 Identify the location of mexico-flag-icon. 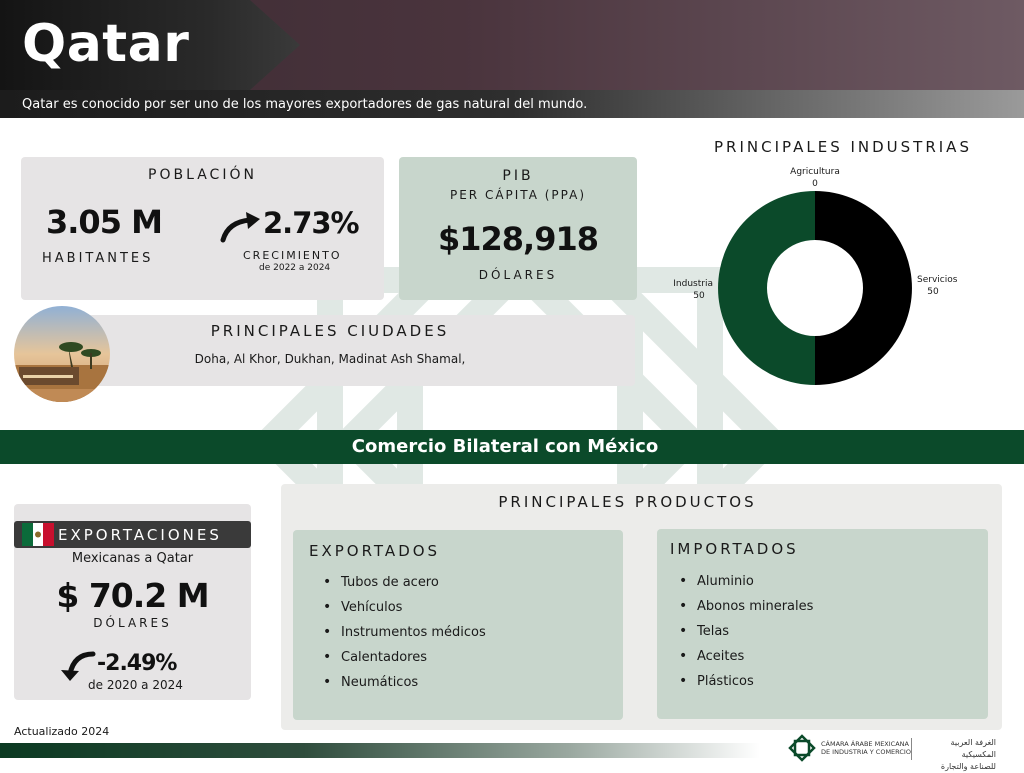
(38, 534).